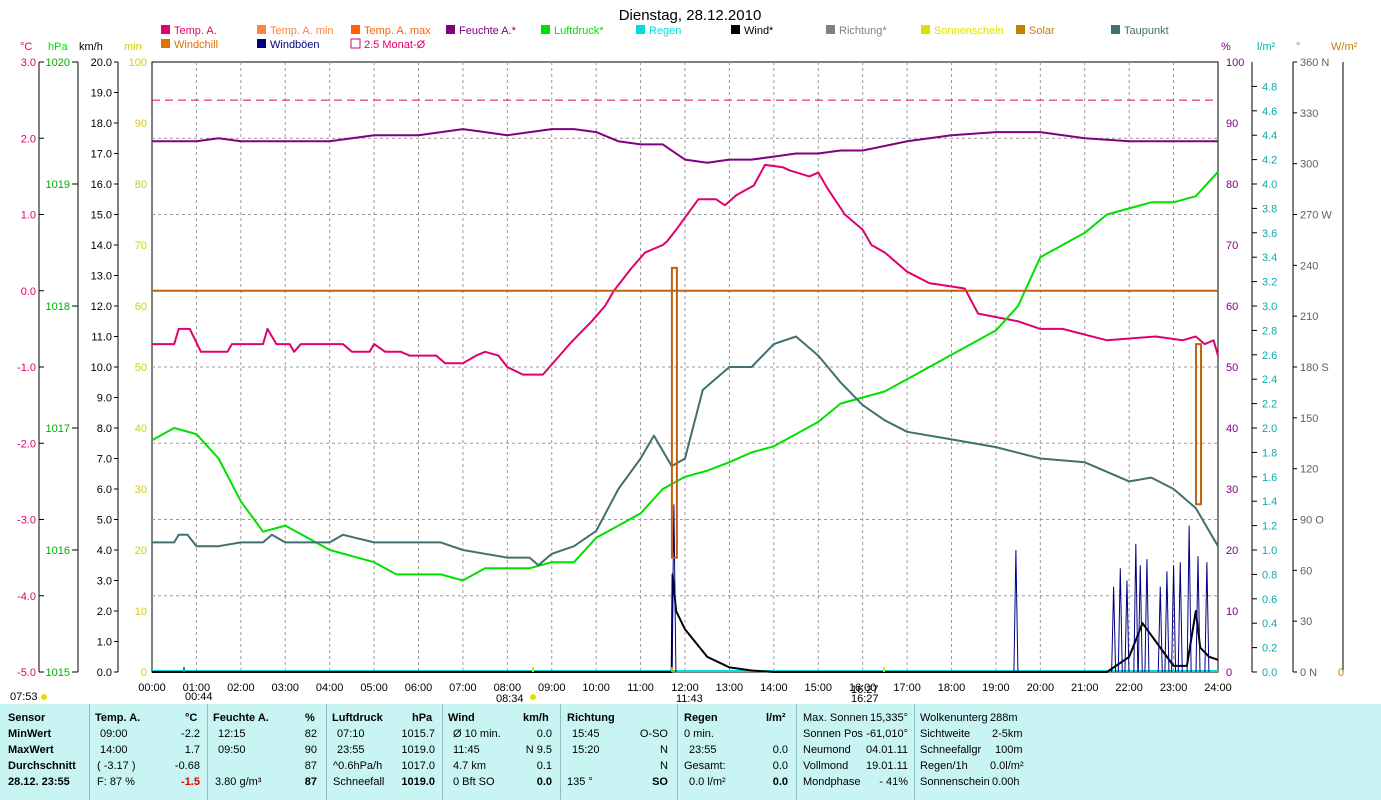 This screenshot has width=1381, height=800. What do you see at coordinates (1146, 31) in the screenshot?
I see `legend-label: Taupunkt` at bounding box center [1146, 31].